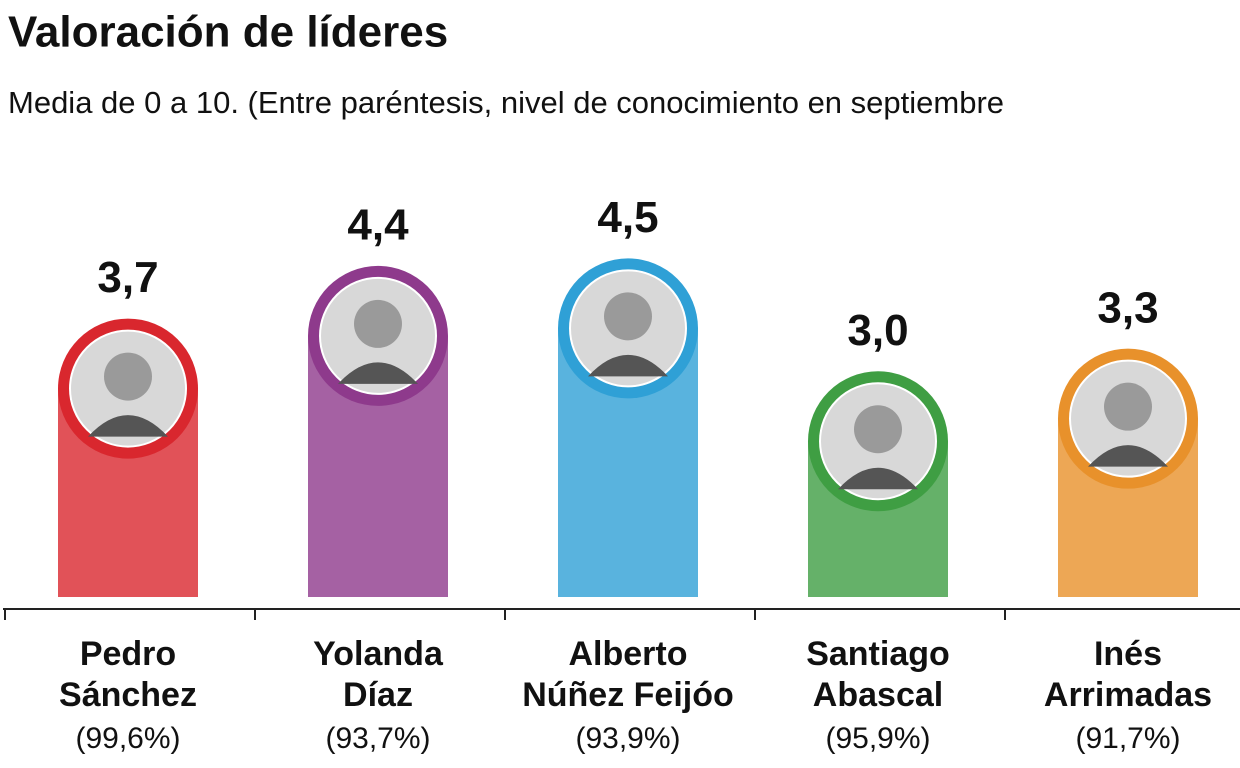 The width and height of the screenshot is (1240, 768). I want to click on category-note: (93,7%), so click(377, 738).